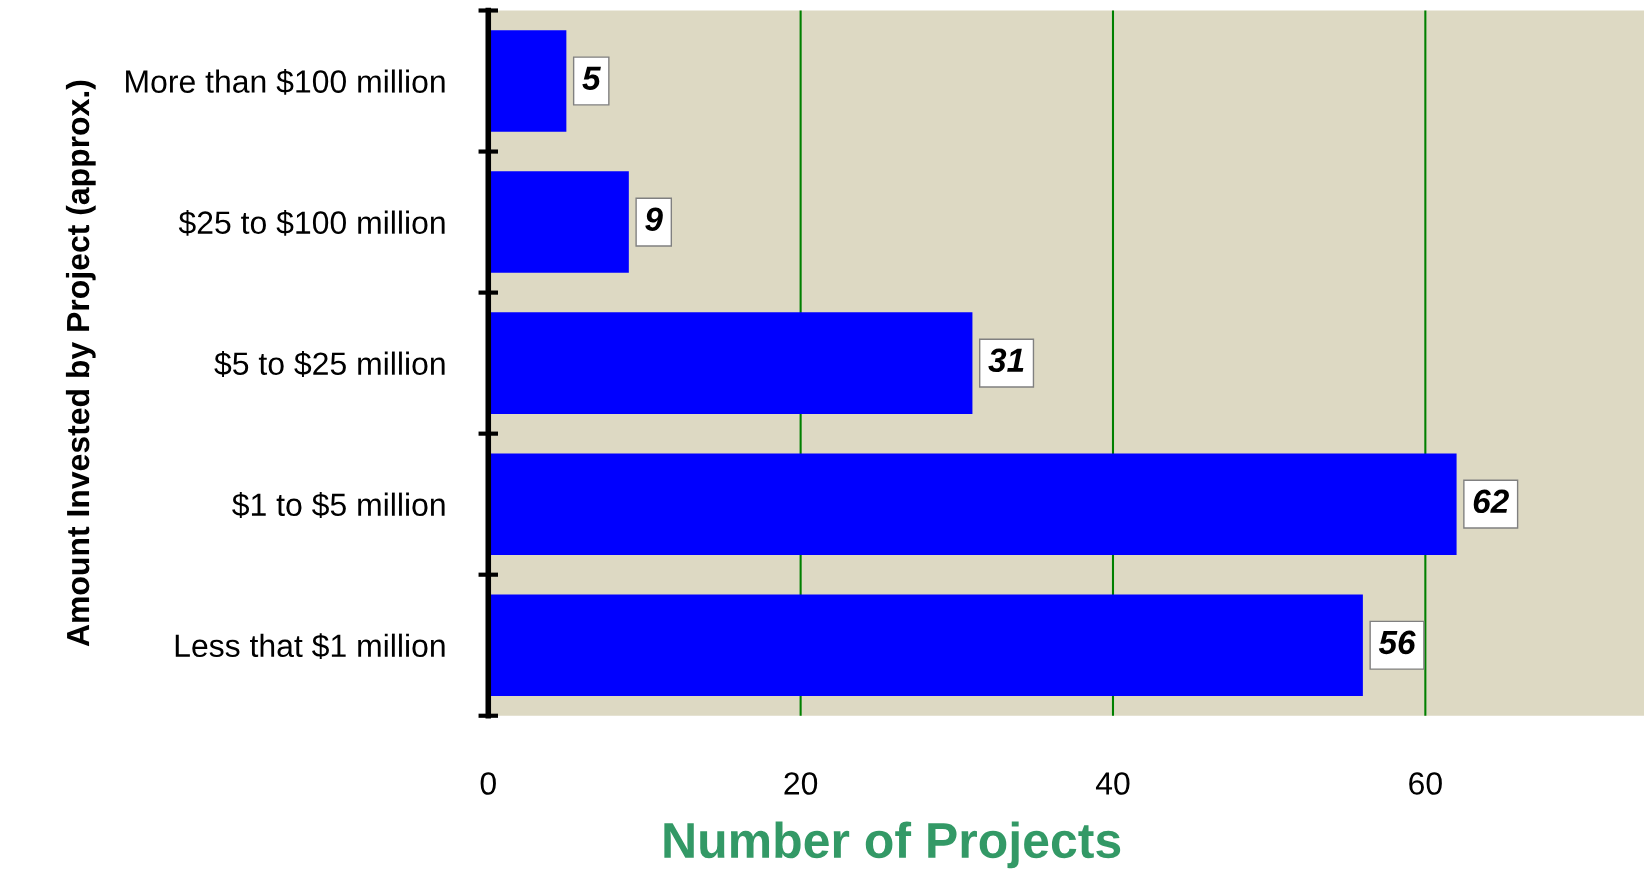 This screenshot has height=875, width=1644. What do you see at coordinates (892, 845) in the screenshot?
I see `x-axis-title: Number of Projects` at bounding box center [892, 845].